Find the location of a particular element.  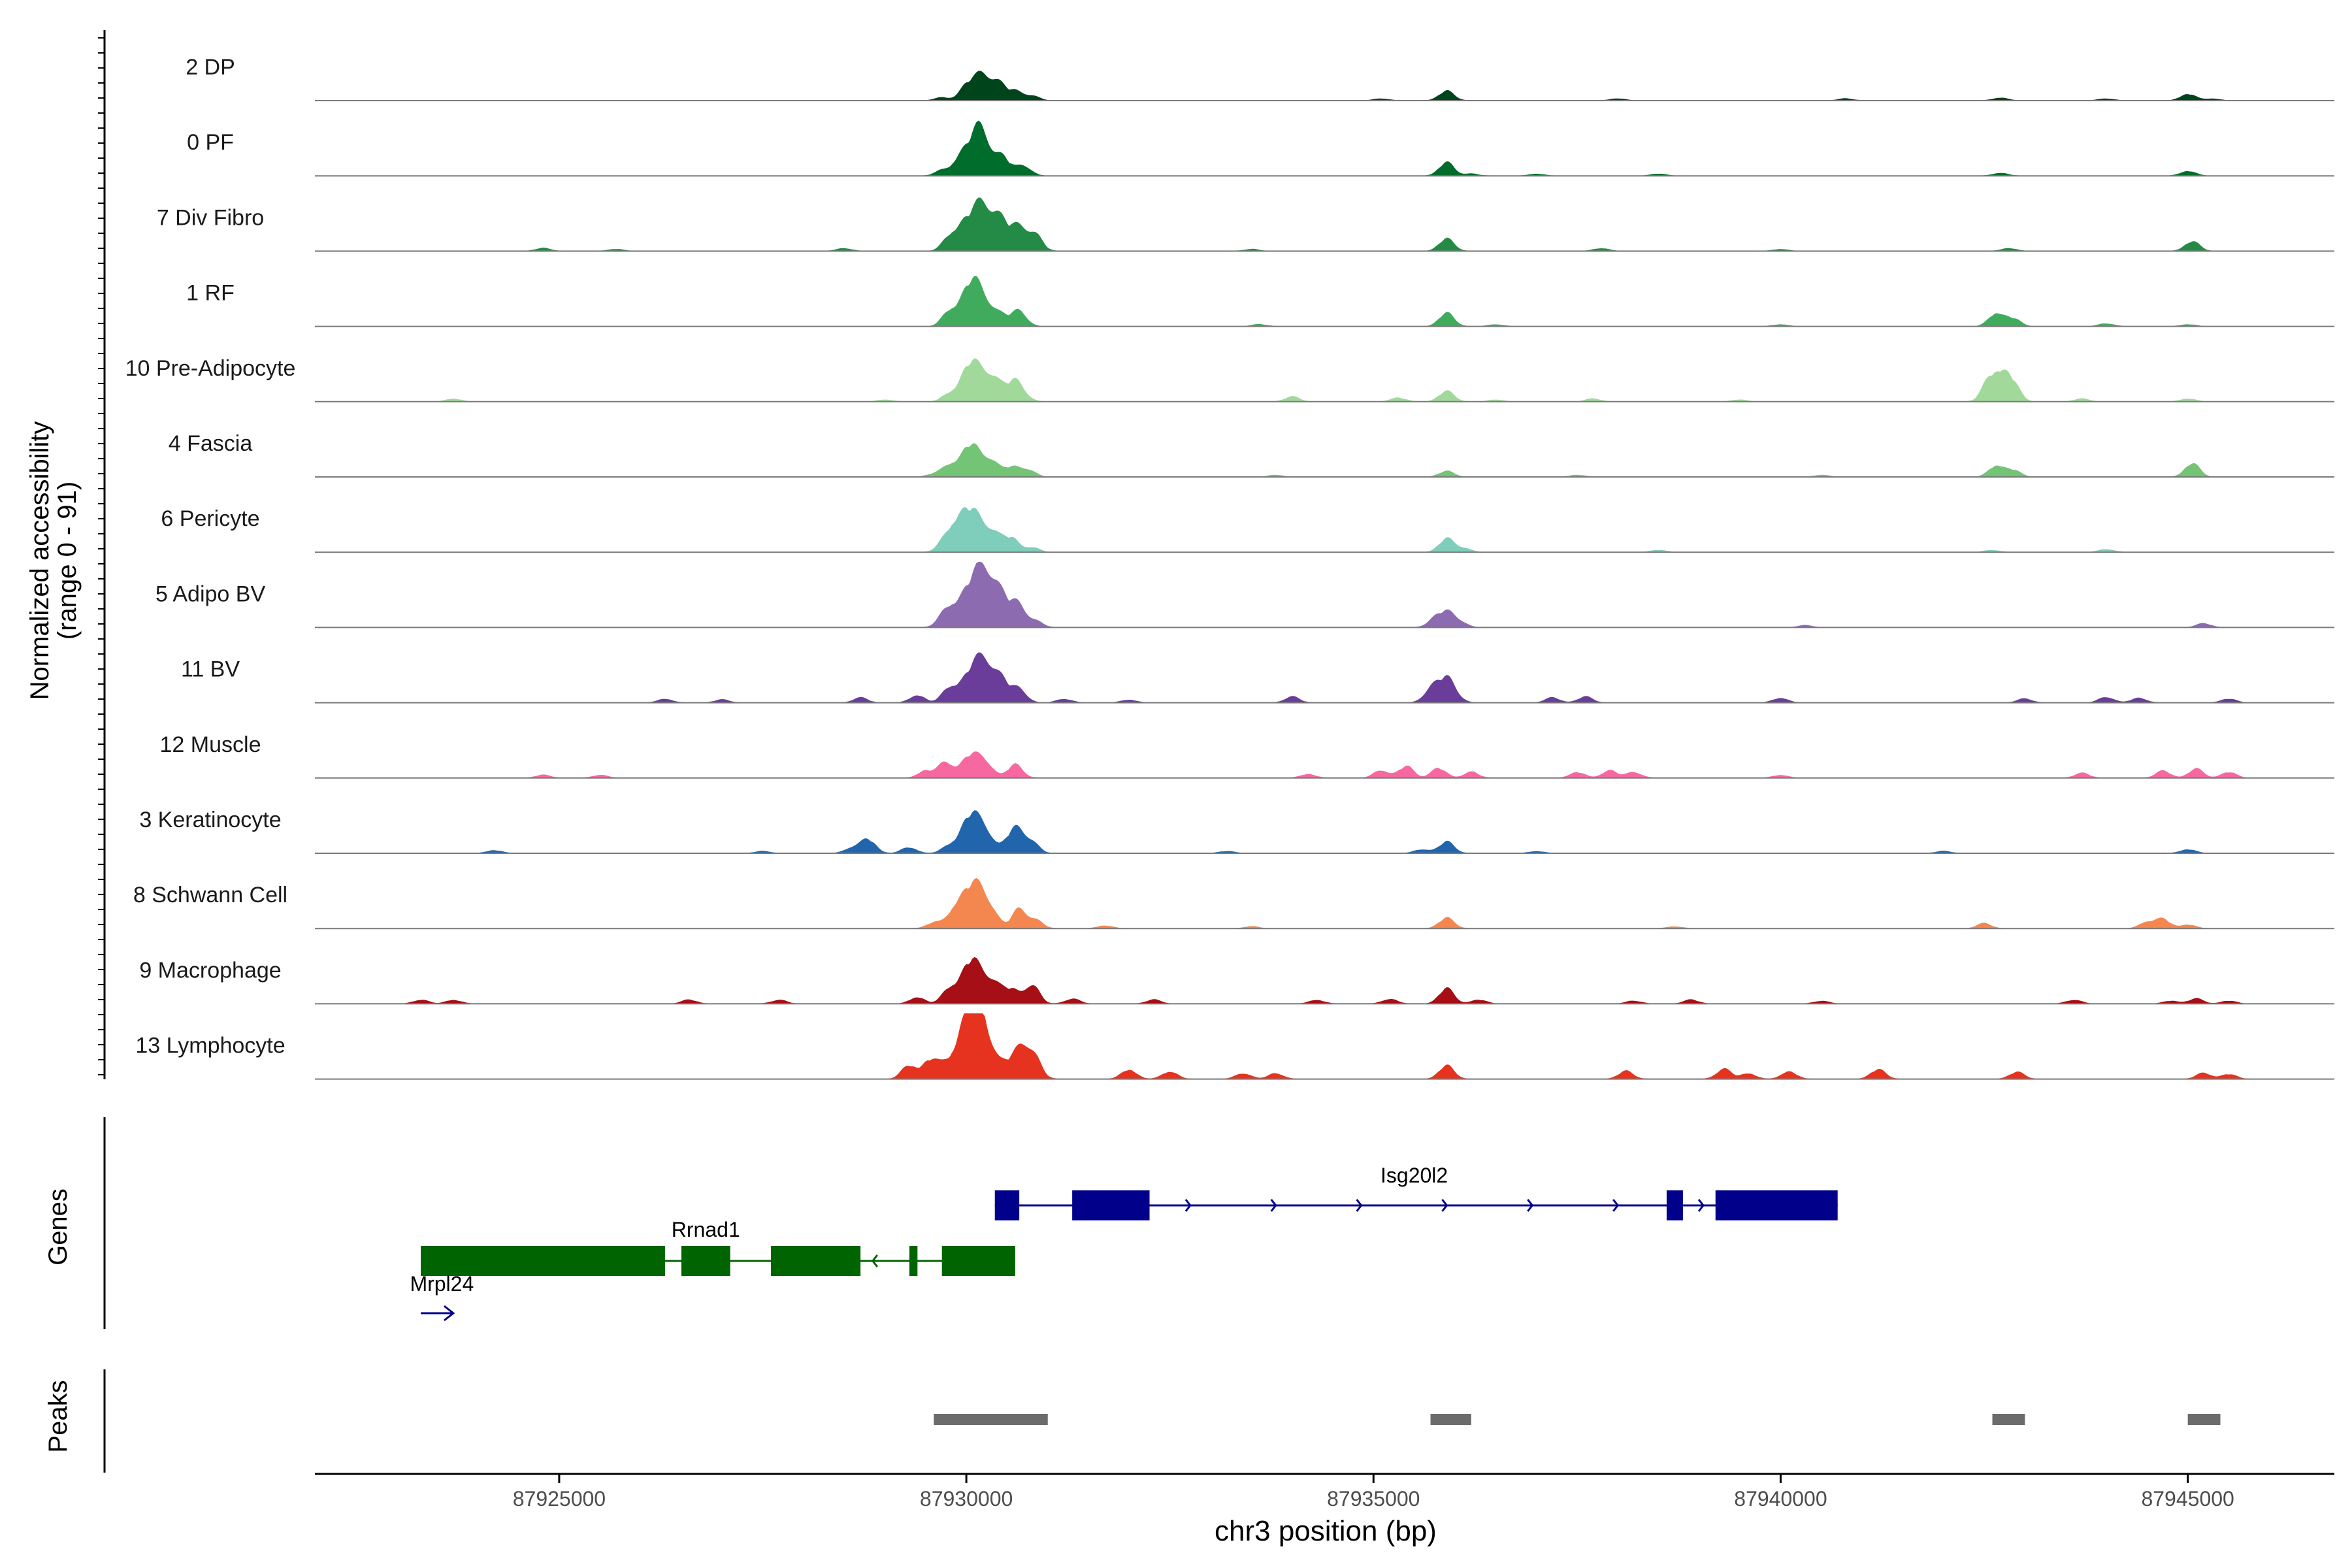

genes-panel-label: Genes is located at coordinates (58, 1227).